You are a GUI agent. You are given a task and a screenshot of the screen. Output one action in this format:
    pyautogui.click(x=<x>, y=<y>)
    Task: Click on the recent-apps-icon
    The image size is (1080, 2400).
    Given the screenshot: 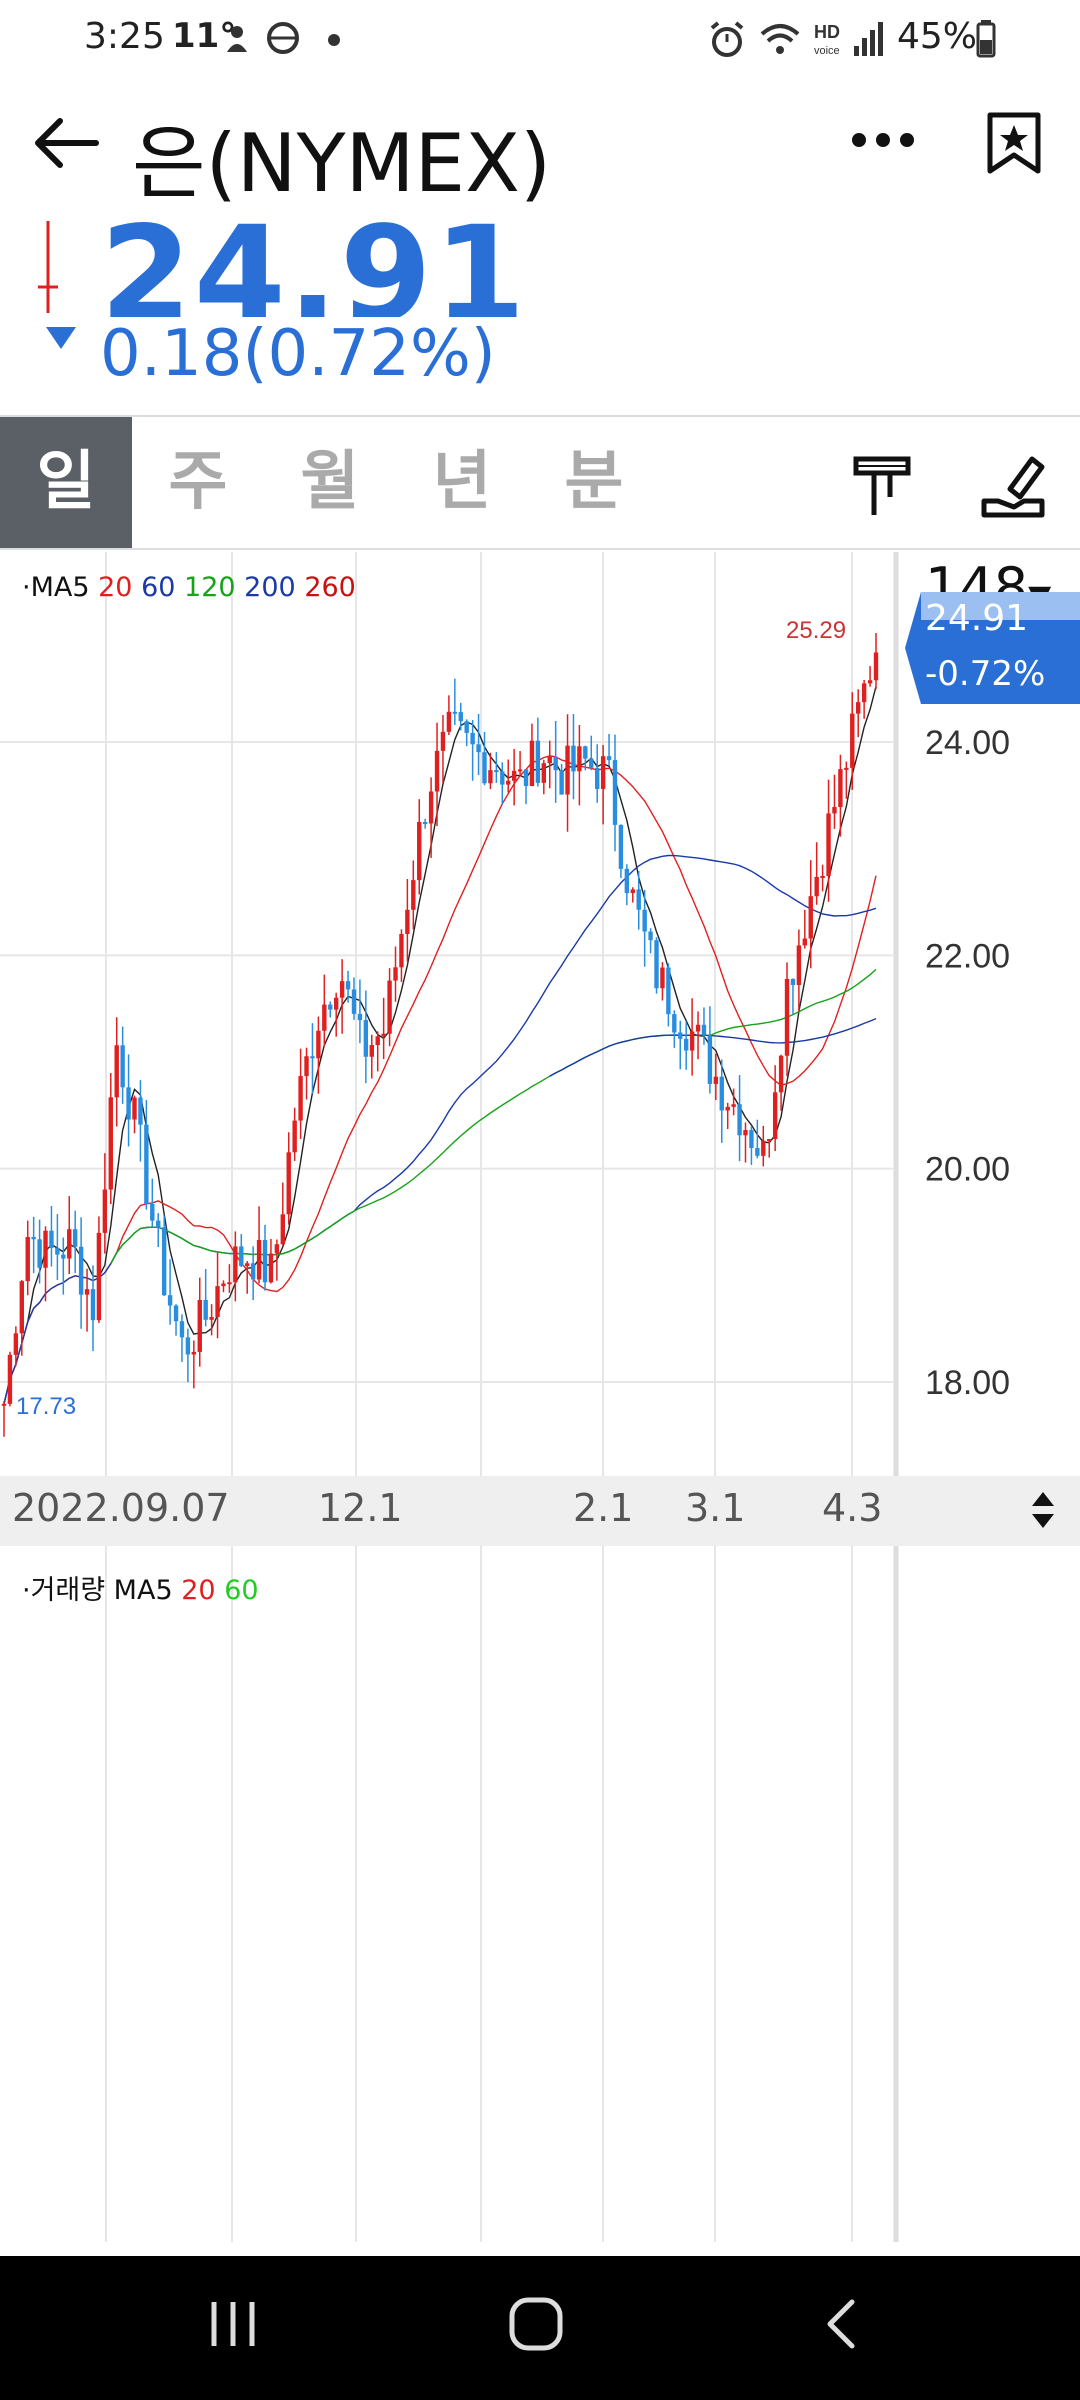 What is the action you would take?
    pyautogui.click(x=233, y=2324)
    